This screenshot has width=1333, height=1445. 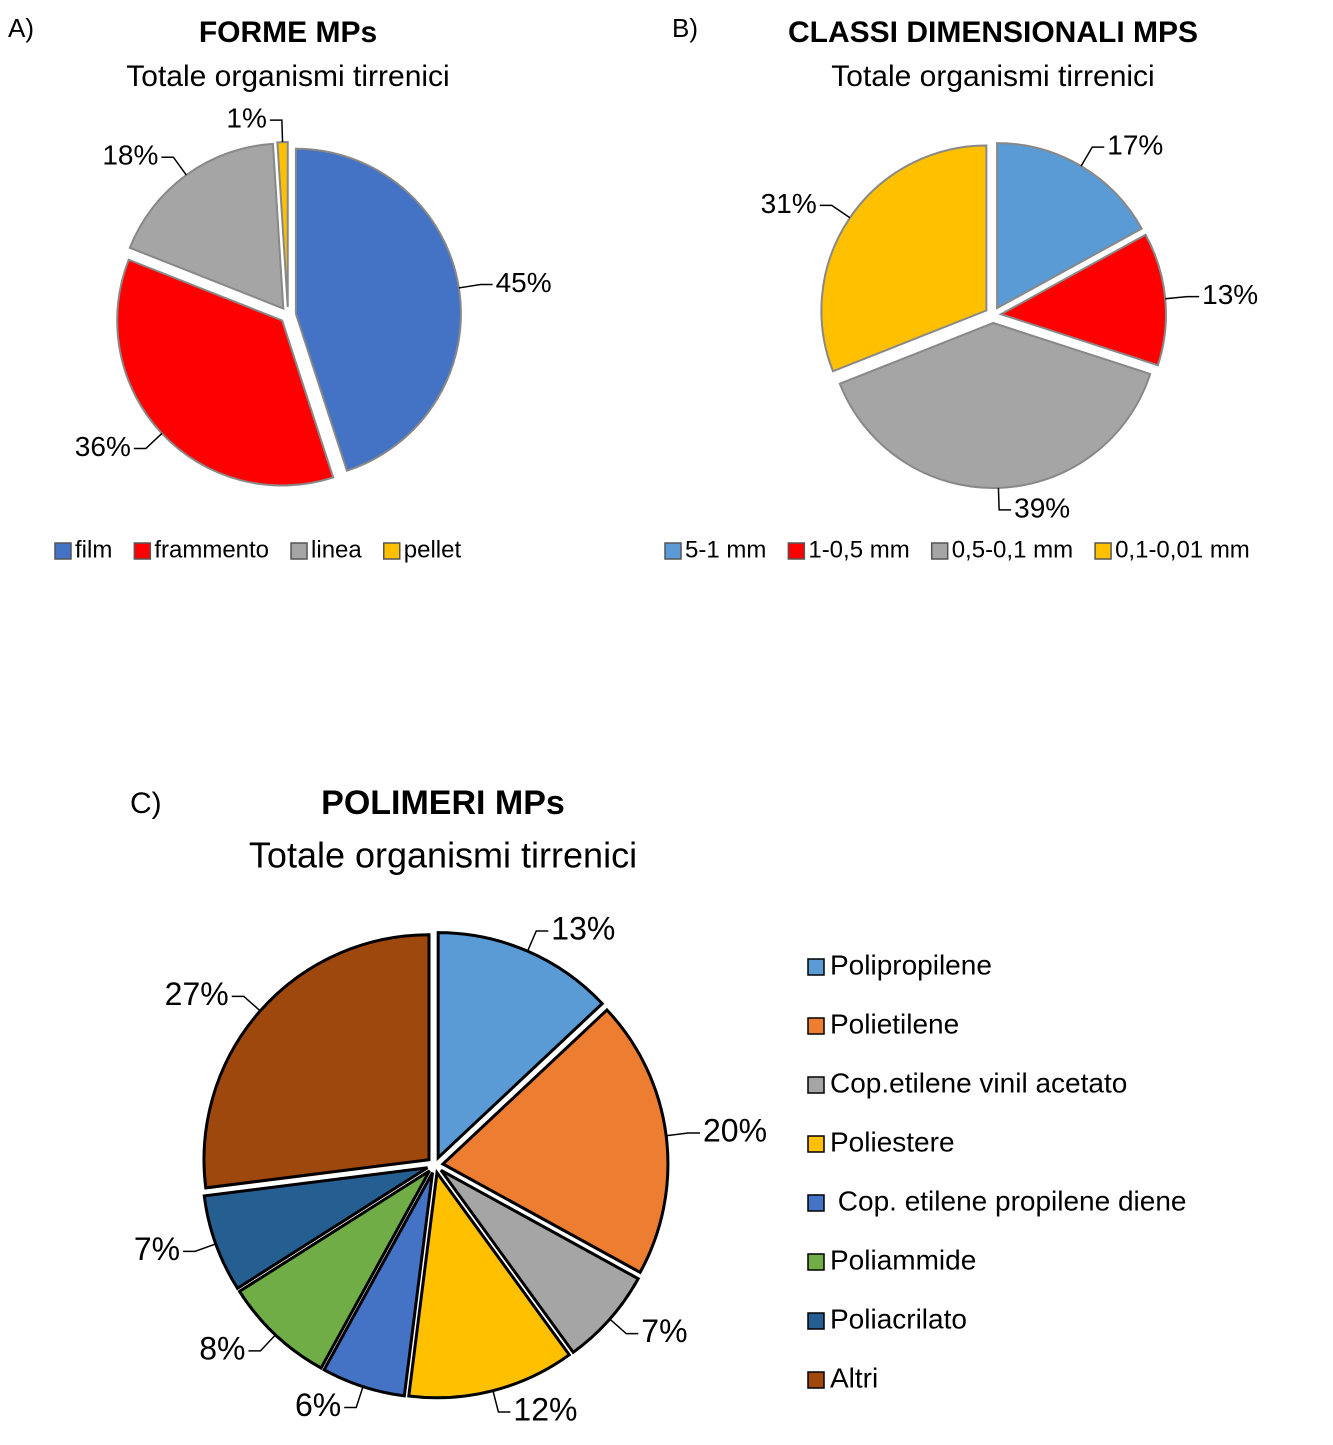 I want to click on legend-label: Cop.etilene vinil acetato, so click(x=978, y=1082).